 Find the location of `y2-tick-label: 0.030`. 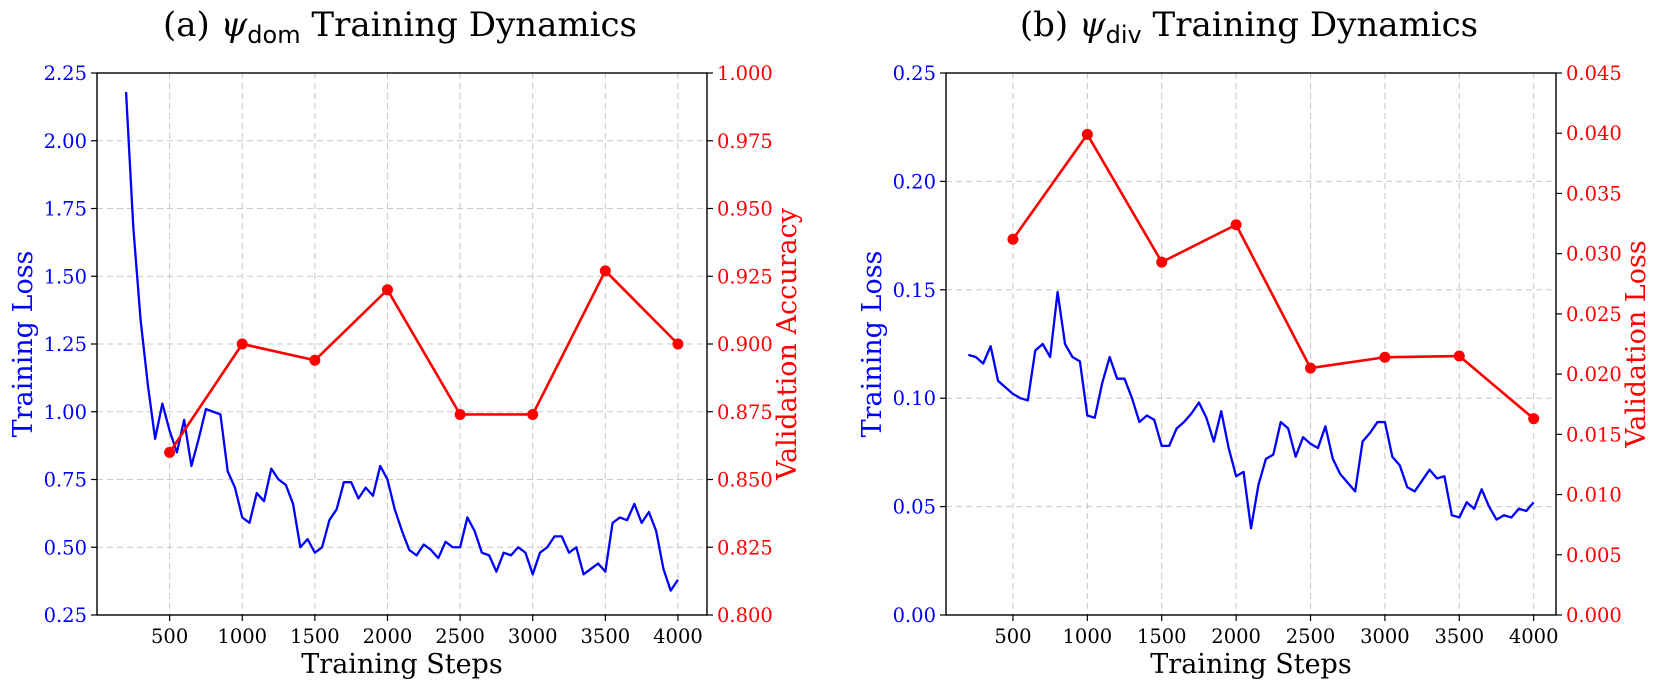

y2-tick-label: 0.030 is located at coordinates (1594, 254).